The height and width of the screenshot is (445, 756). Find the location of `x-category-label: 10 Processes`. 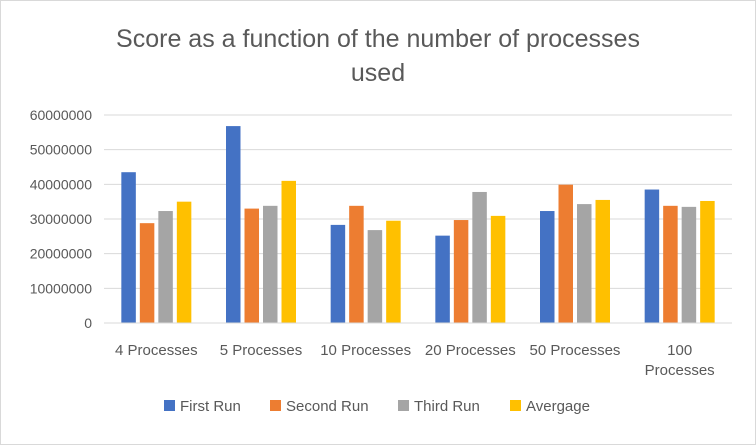

x-category-label: 10 Processes is located at coordinates (365, 350).